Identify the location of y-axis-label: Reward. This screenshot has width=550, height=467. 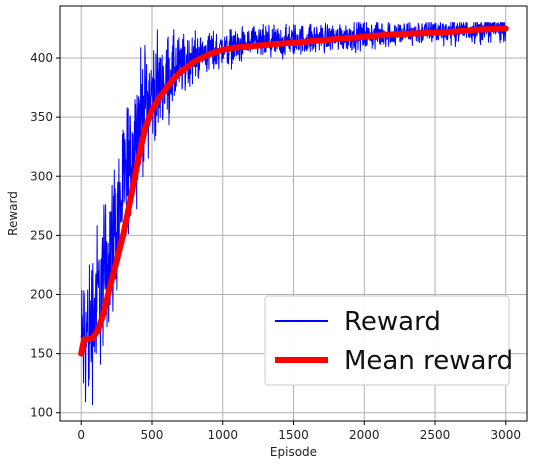
(13, 213).